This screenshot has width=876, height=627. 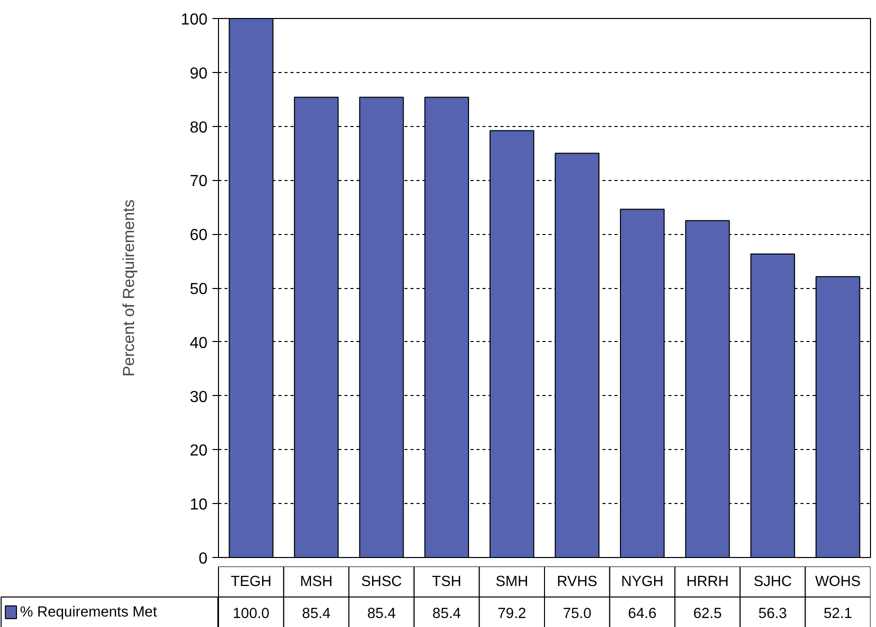 What do you see at coordinates (838, 582) in the screenshot?
I see `x-tick-label: WOHS` at bounding box center [838, 582].